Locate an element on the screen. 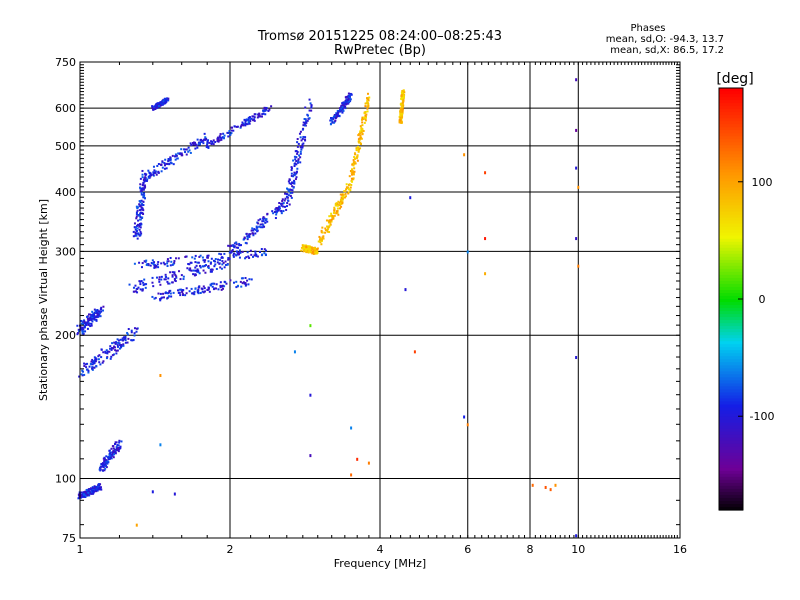  colorbar-tick-label: 100 is located at coordinates (762, 182).